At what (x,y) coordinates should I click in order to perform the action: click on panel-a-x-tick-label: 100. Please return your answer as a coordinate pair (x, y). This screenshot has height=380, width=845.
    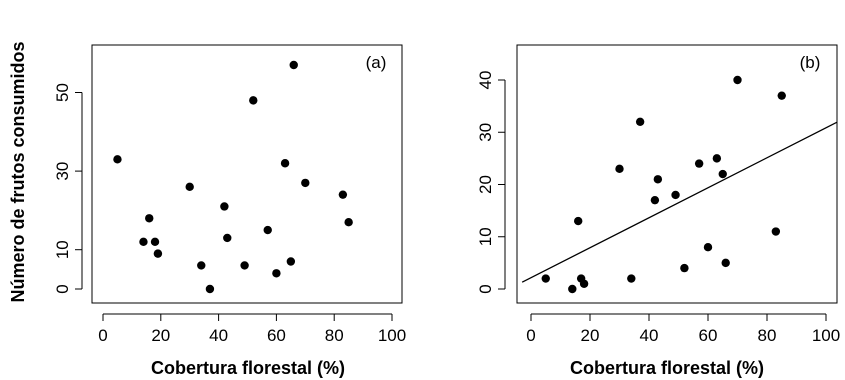
    Looking at the image, I should click on (392, 335).